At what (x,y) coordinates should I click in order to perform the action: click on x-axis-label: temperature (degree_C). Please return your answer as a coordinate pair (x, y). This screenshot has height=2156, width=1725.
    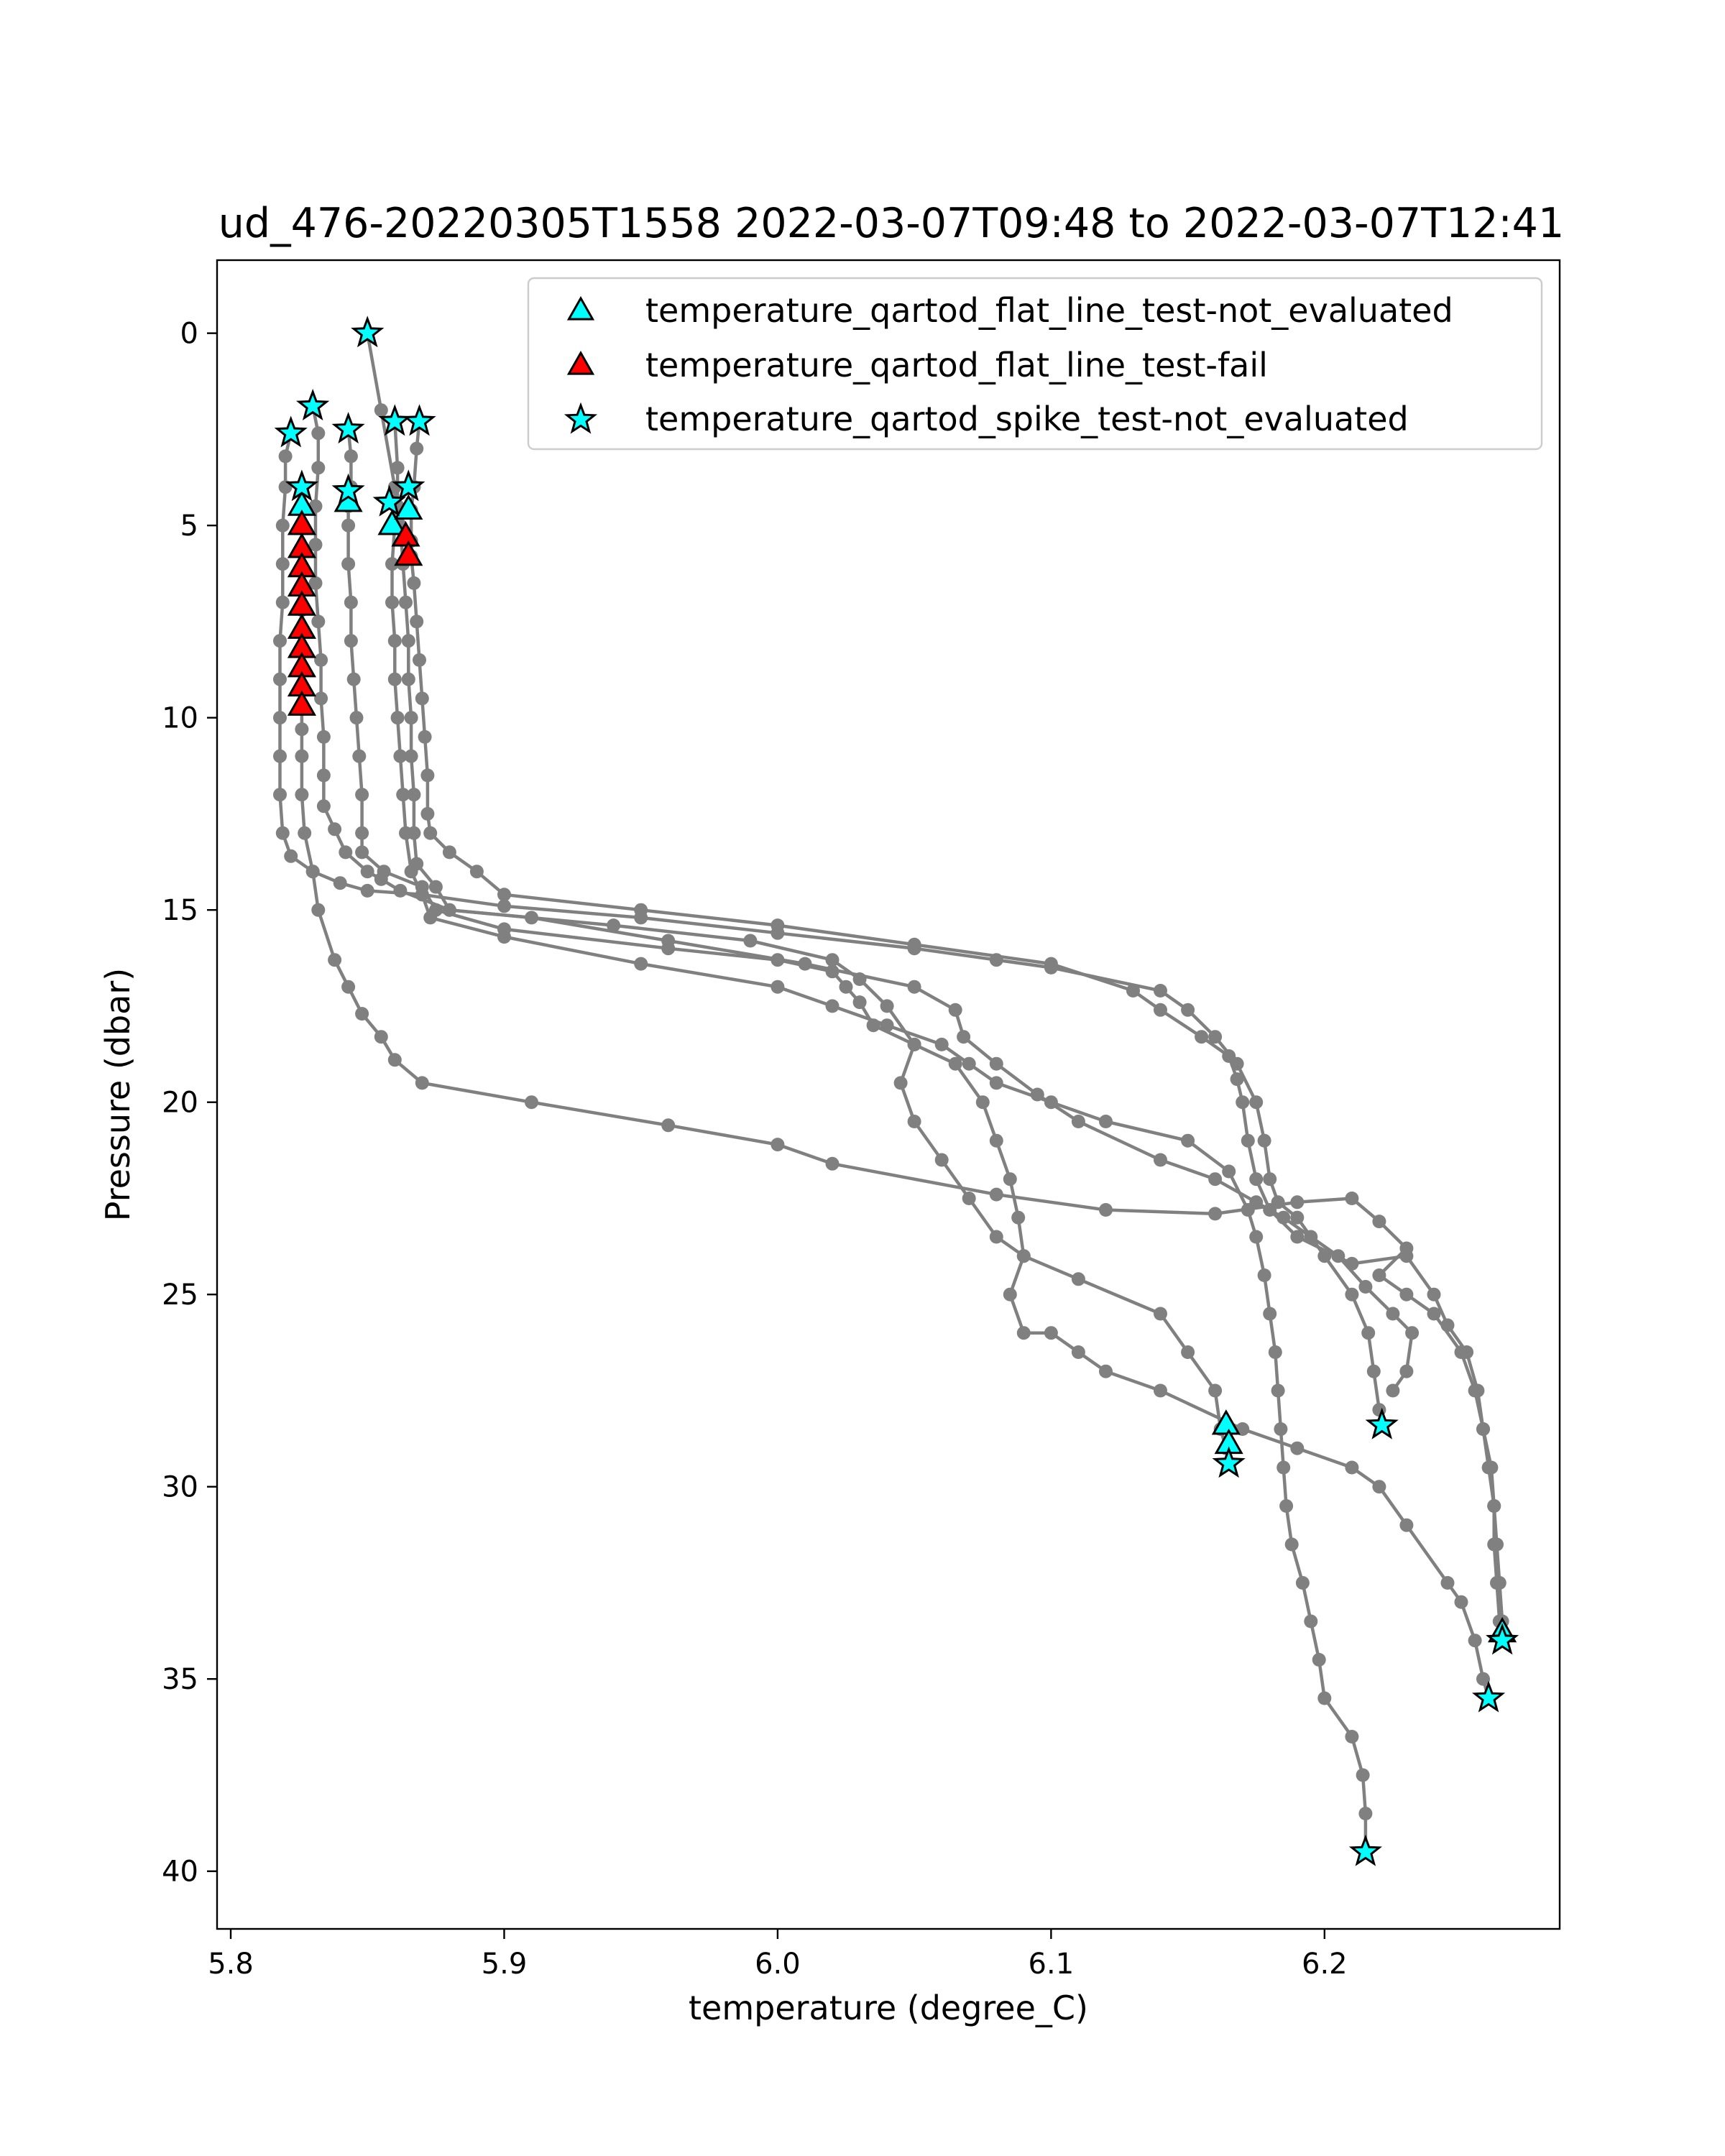
    Looking at the image, I should click on (888, 2008).